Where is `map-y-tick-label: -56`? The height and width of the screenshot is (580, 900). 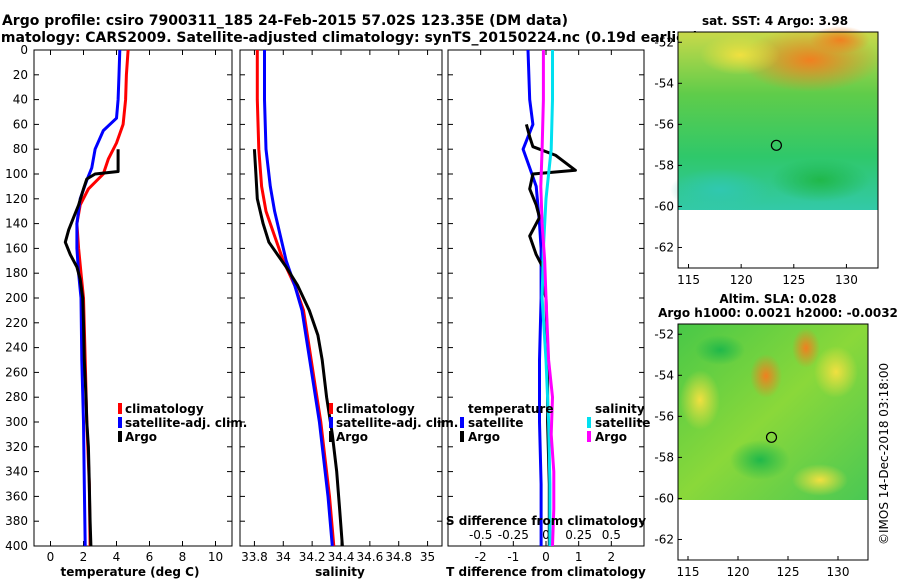 map-y-tick-label: -56 is located at coordinates (664, 416).